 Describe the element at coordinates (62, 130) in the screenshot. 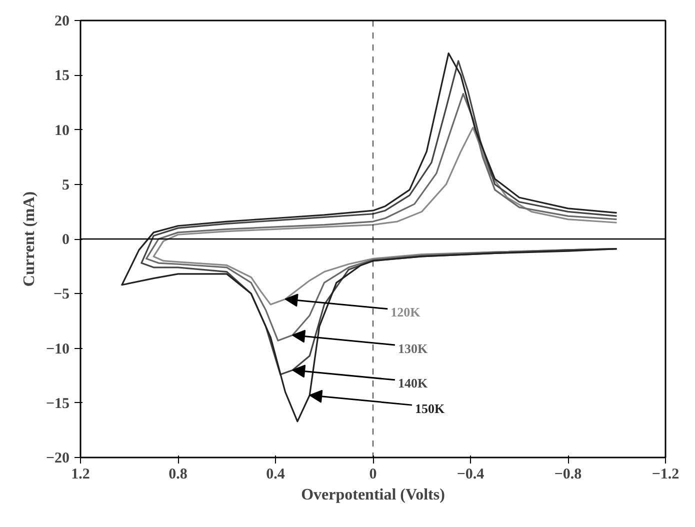

I see `y-tick-label: 10` at that location.